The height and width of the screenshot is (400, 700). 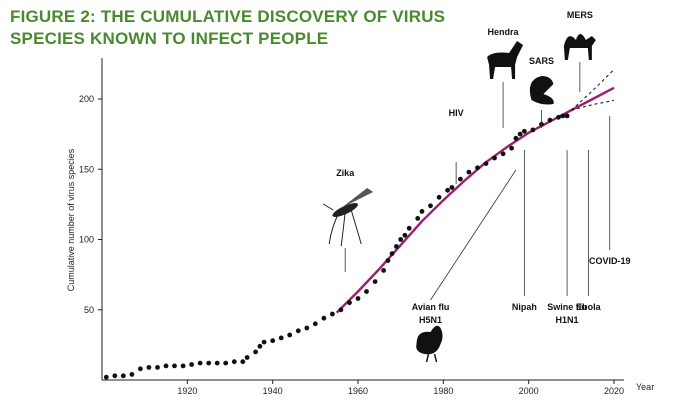 What do you see at coordinates (357, 198) in the screenshot?
I see `mosquito-wing` at bounding box center [357, 198].